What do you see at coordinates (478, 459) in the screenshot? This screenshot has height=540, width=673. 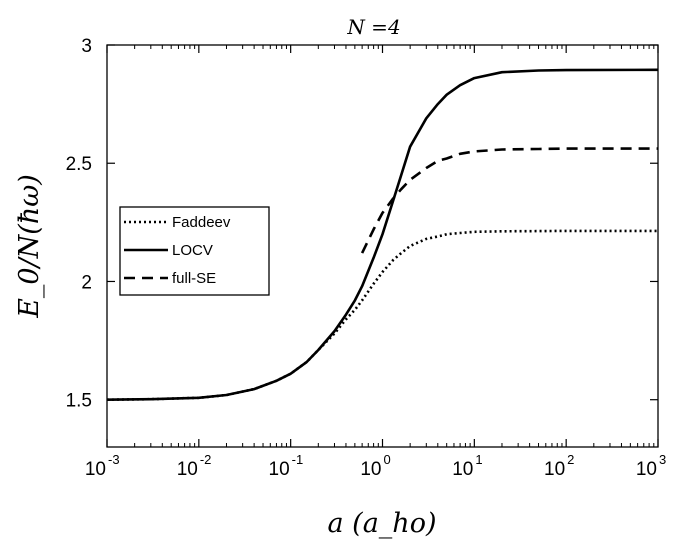 I see `x-tick-label-exponent: 1` at bounding box center [478, 459].